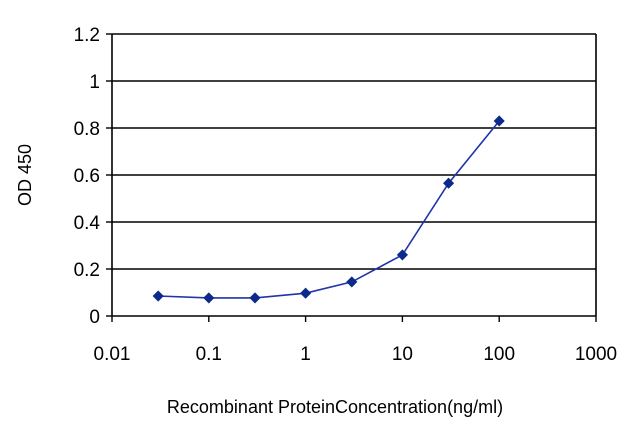 The image size is (640, 427). Describe the element at coordinates (305, 354) in the screenshot. I see `x-tick-label: 1` at that location.